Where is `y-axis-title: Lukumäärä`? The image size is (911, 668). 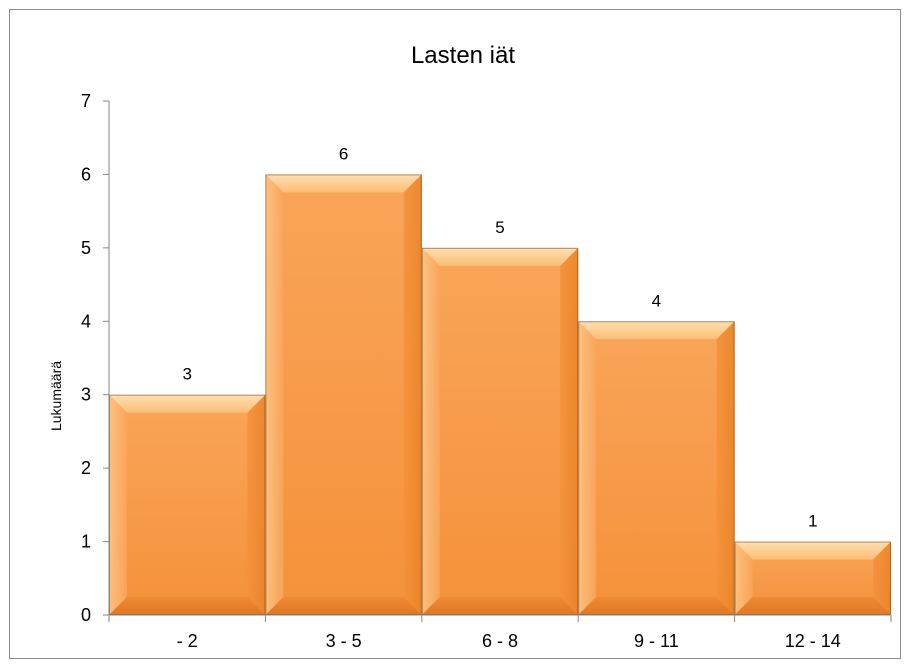 y-axis-title: Lukumäärä is located at coordinates (56, 396).